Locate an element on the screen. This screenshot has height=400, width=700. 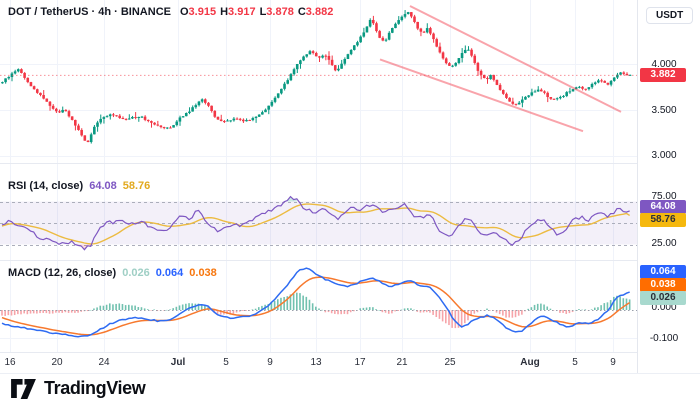
symbol-title: DOT / TetherUS · 4h · BINANCE is located at coordinates (89, 12).